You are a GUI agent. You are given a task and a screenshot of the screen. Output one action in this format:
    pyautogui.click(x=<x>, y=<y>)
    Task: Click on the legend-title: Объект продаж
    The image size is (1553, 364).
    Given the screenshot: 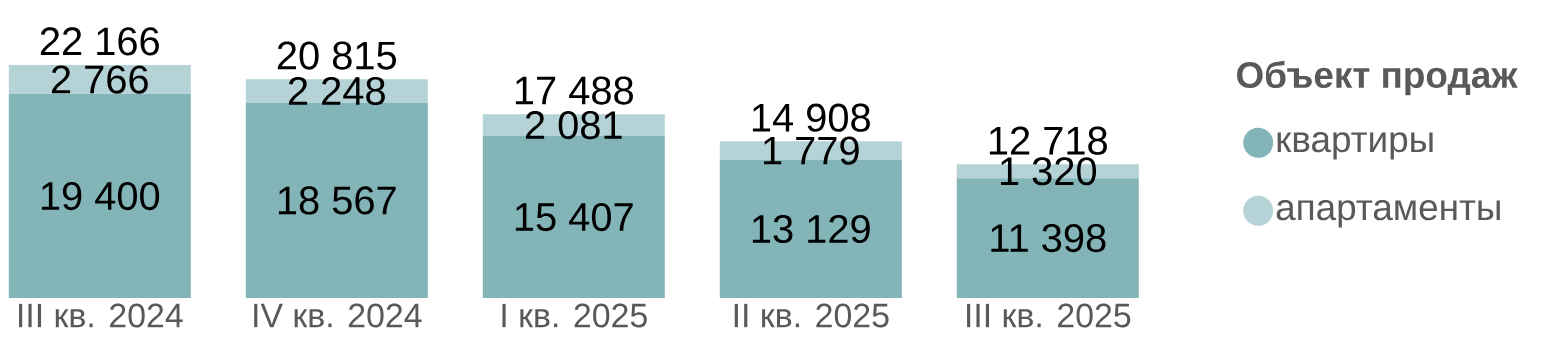 What is the action you would take?
    pyautogui.click(x=1377, y=78)
    